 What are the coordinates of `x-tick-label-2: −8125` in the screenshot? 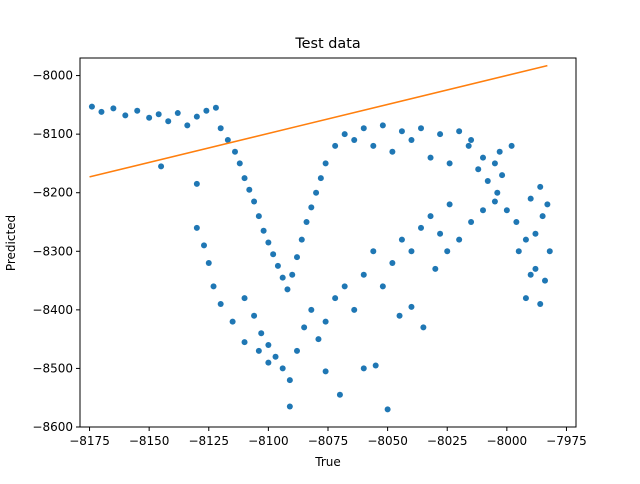 It's located at (208, 441).